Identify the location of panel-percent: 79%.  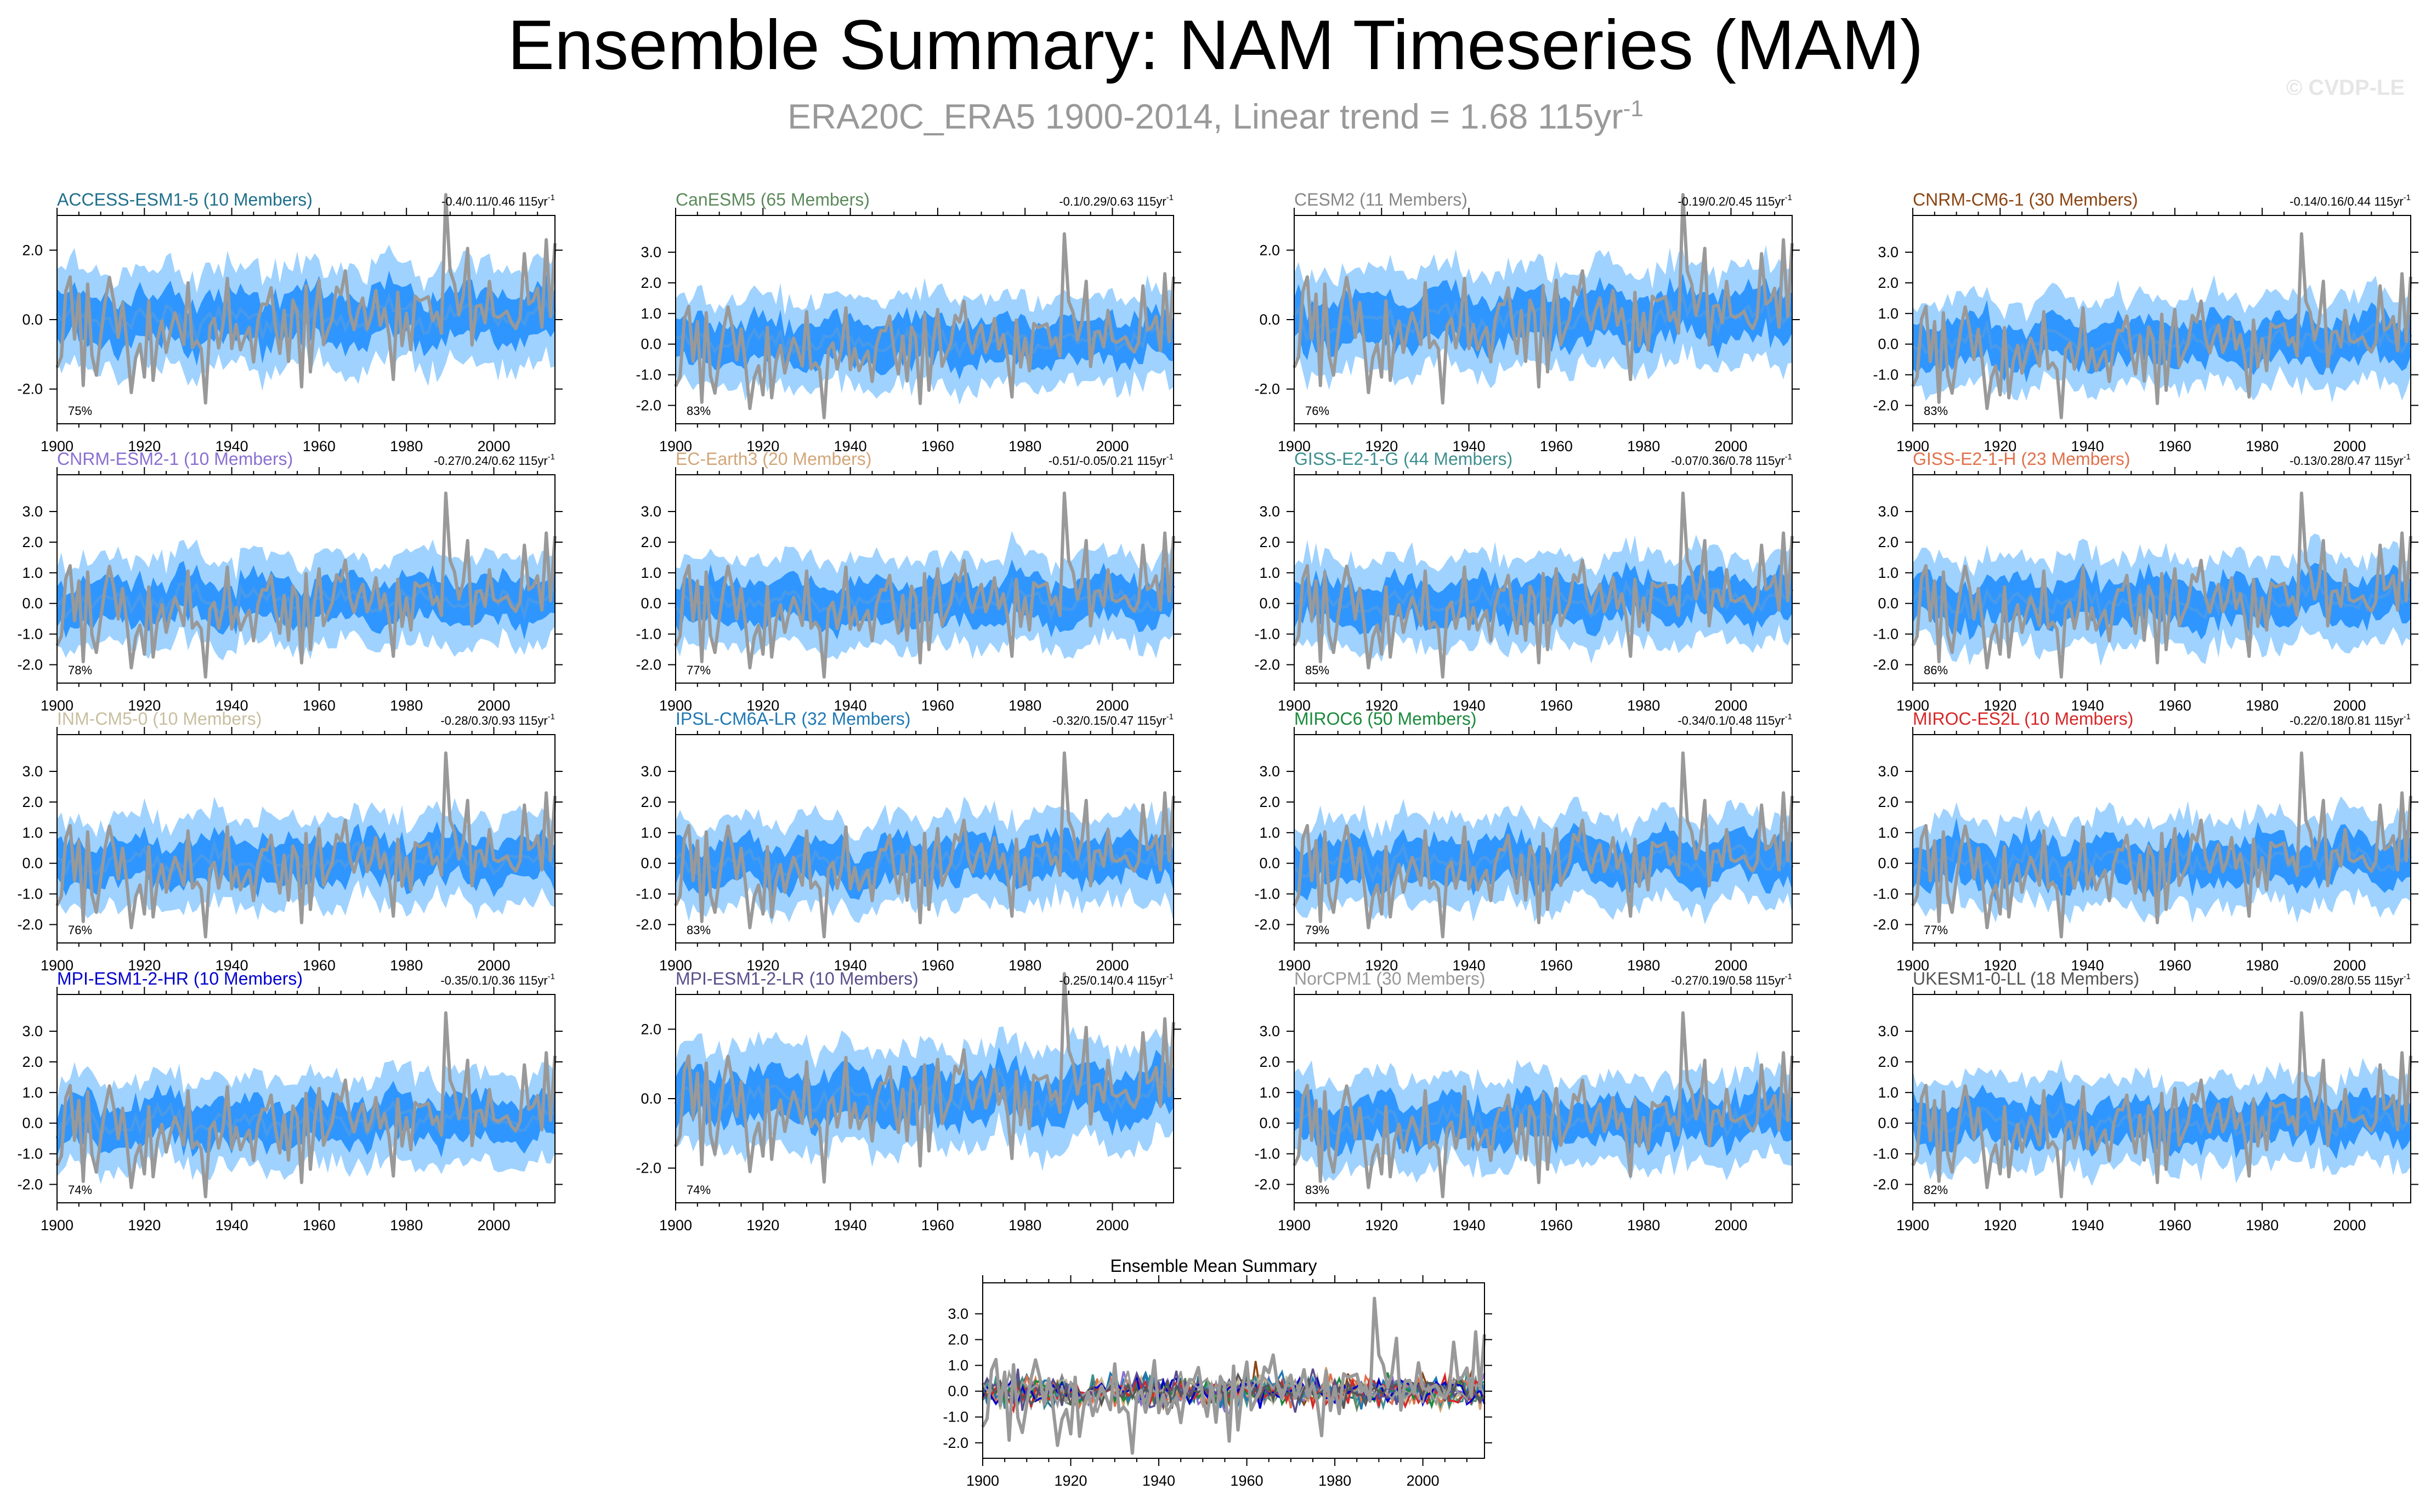
(1317, 930).